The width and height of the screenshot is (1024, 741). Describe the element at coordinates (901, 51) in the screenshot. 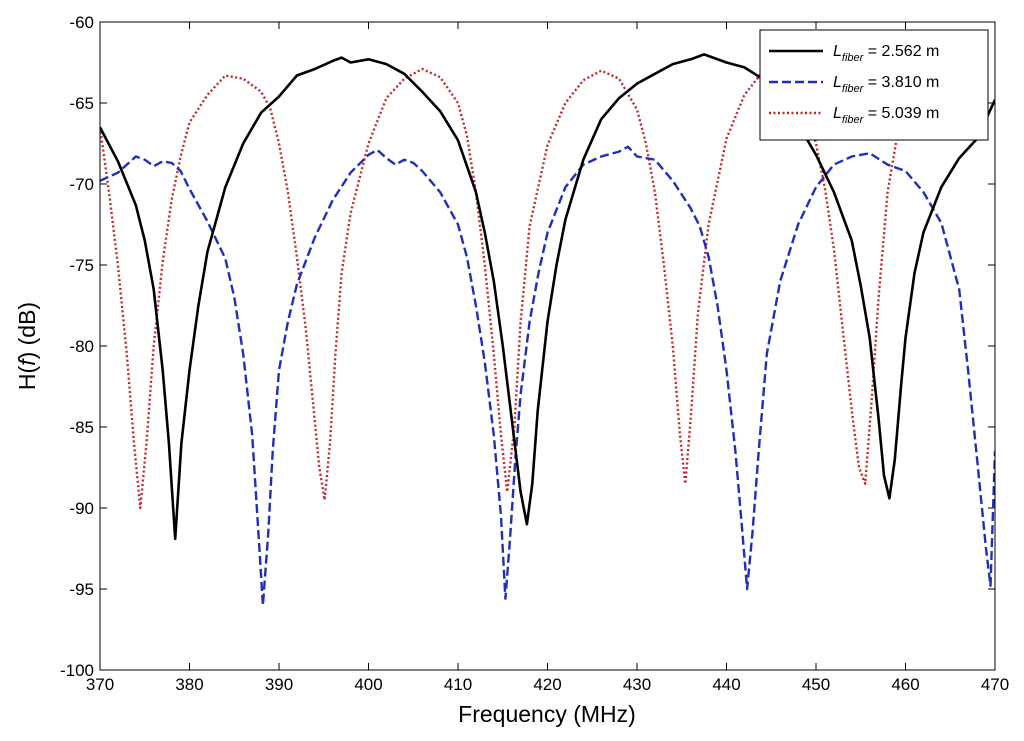

I see `legend-value: = 2.562 m` at that location.